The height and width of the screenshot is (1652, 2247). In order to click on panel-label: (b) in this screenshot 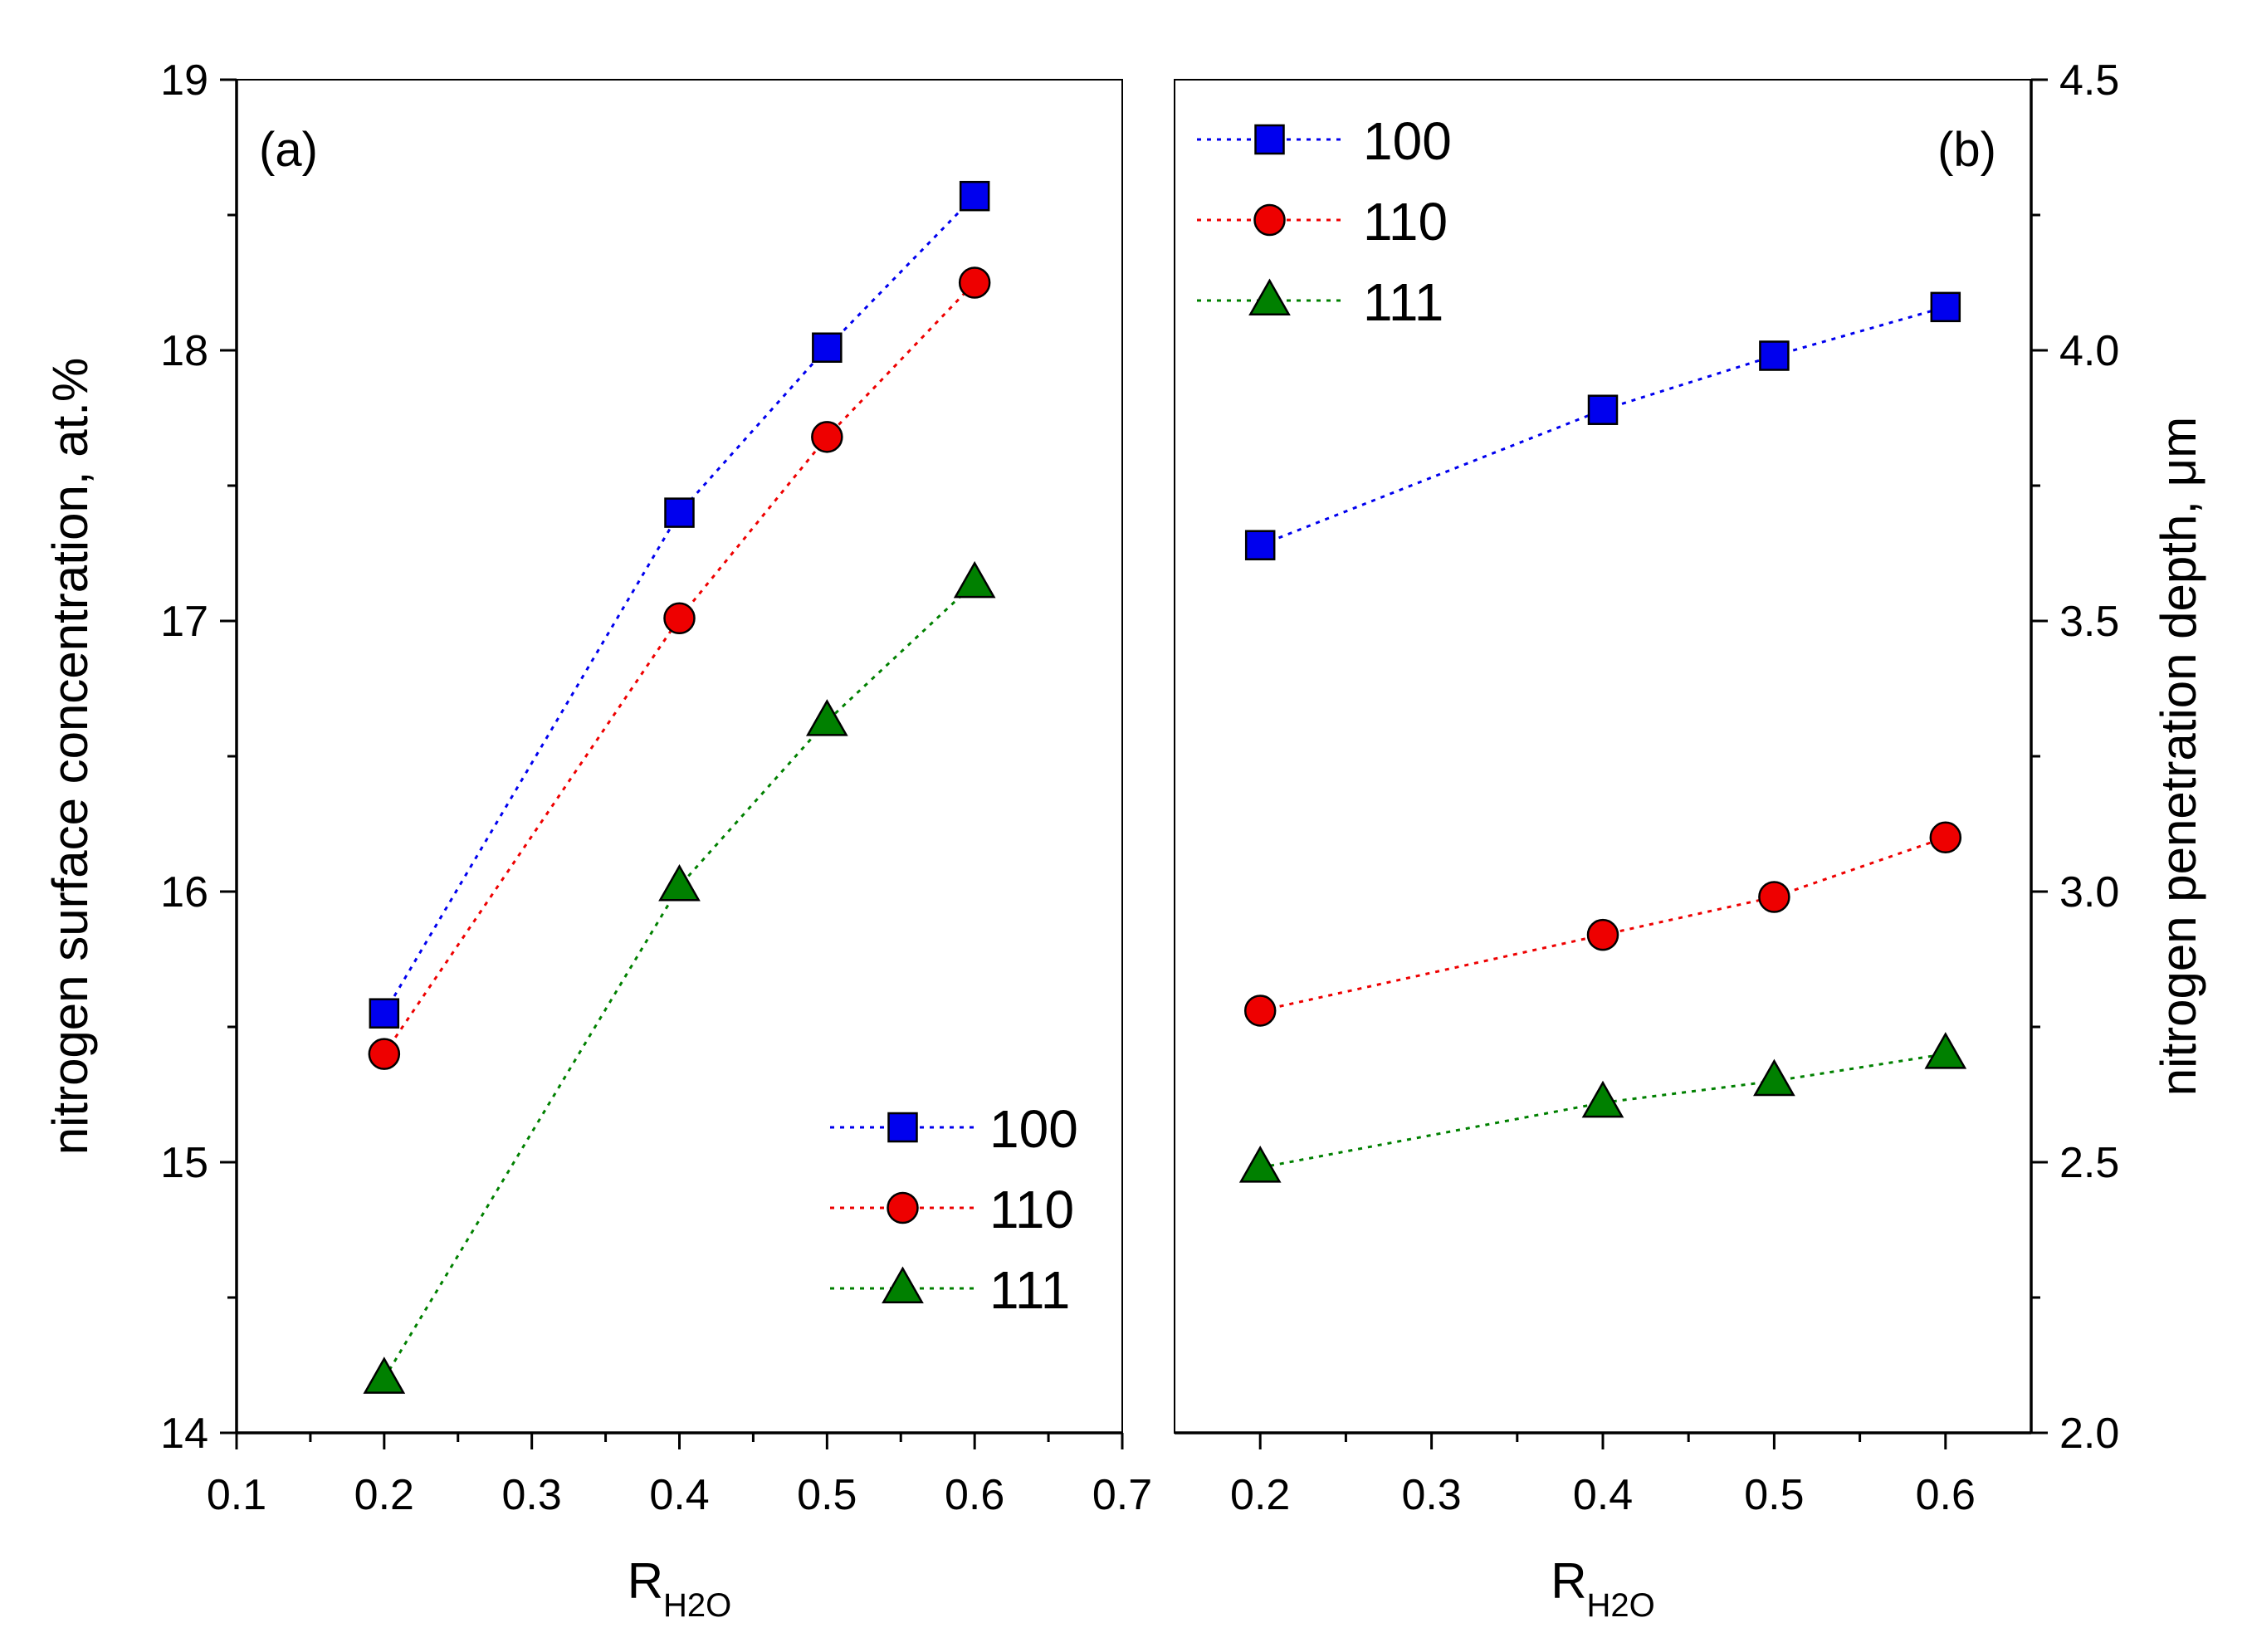, I will do `click(1967, 150)`.